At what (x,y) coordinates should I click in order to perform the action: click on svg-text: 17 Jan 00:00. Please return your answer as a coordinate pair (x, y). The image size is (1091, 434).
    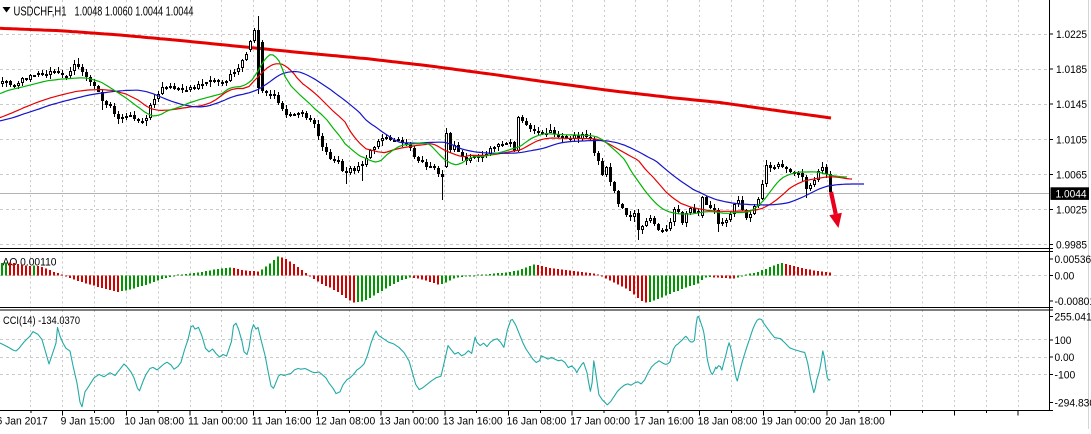
    Looking at the image, I should click on (600, 422).